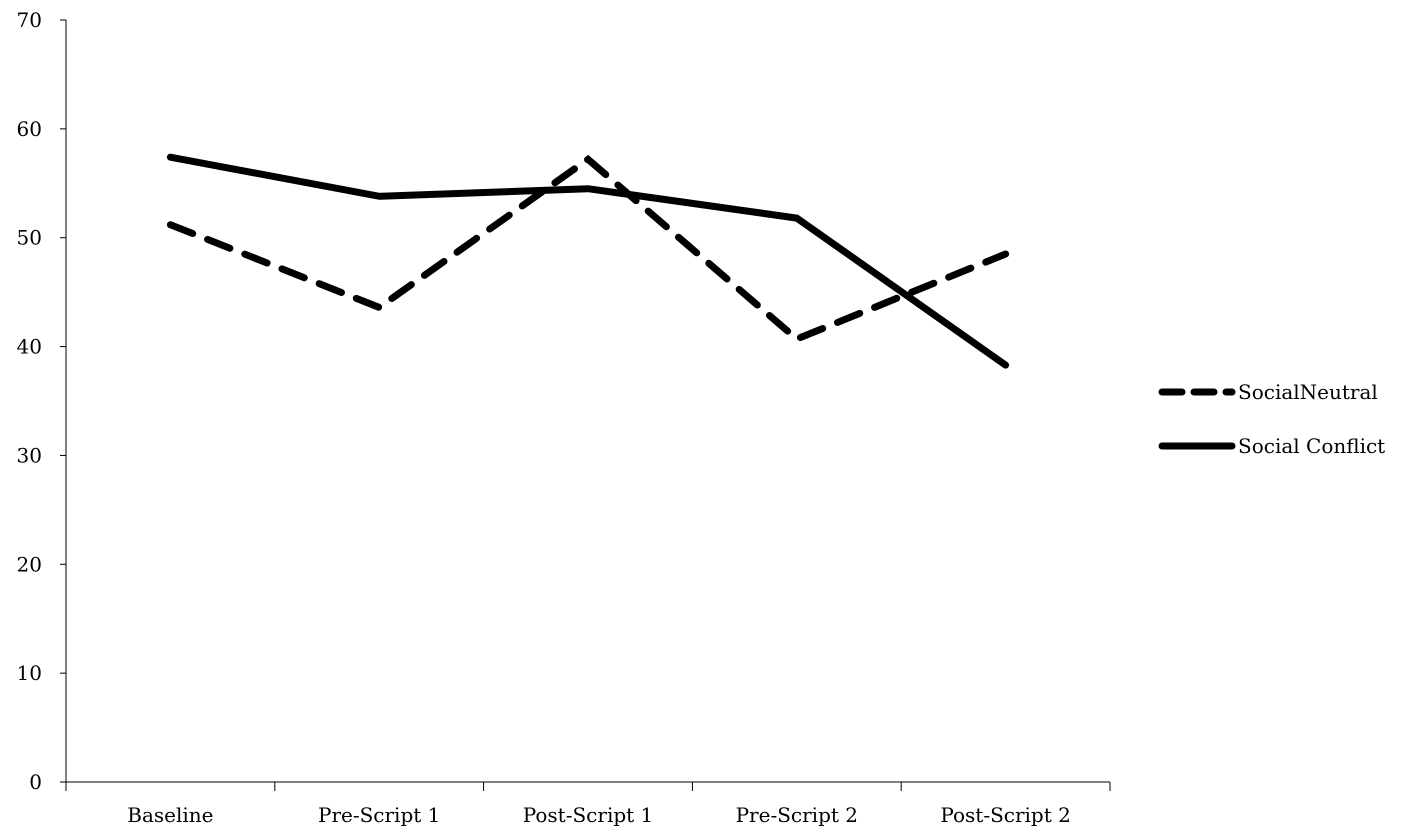 This screenshot has width=1406, height=835. What do you see at coordinates (588, 815) in the screenshot?
I see `x-tick-label: Post-Script 1` at bounding box center [588, 815].